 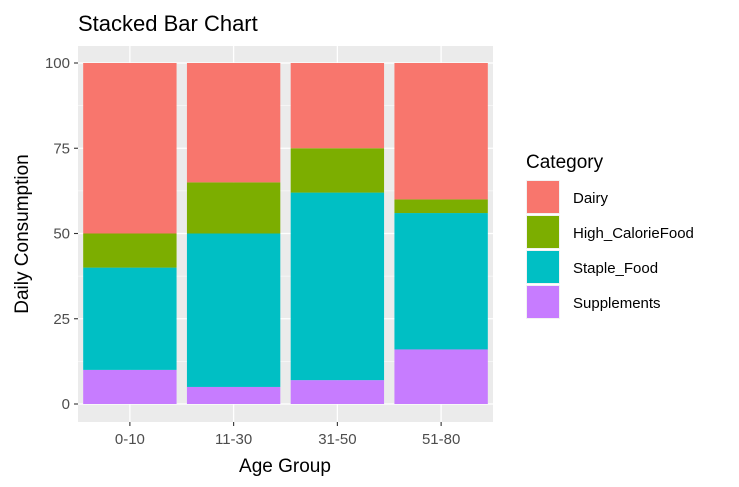 I want to click on legend-title: Category, so click(x=565, y=162).